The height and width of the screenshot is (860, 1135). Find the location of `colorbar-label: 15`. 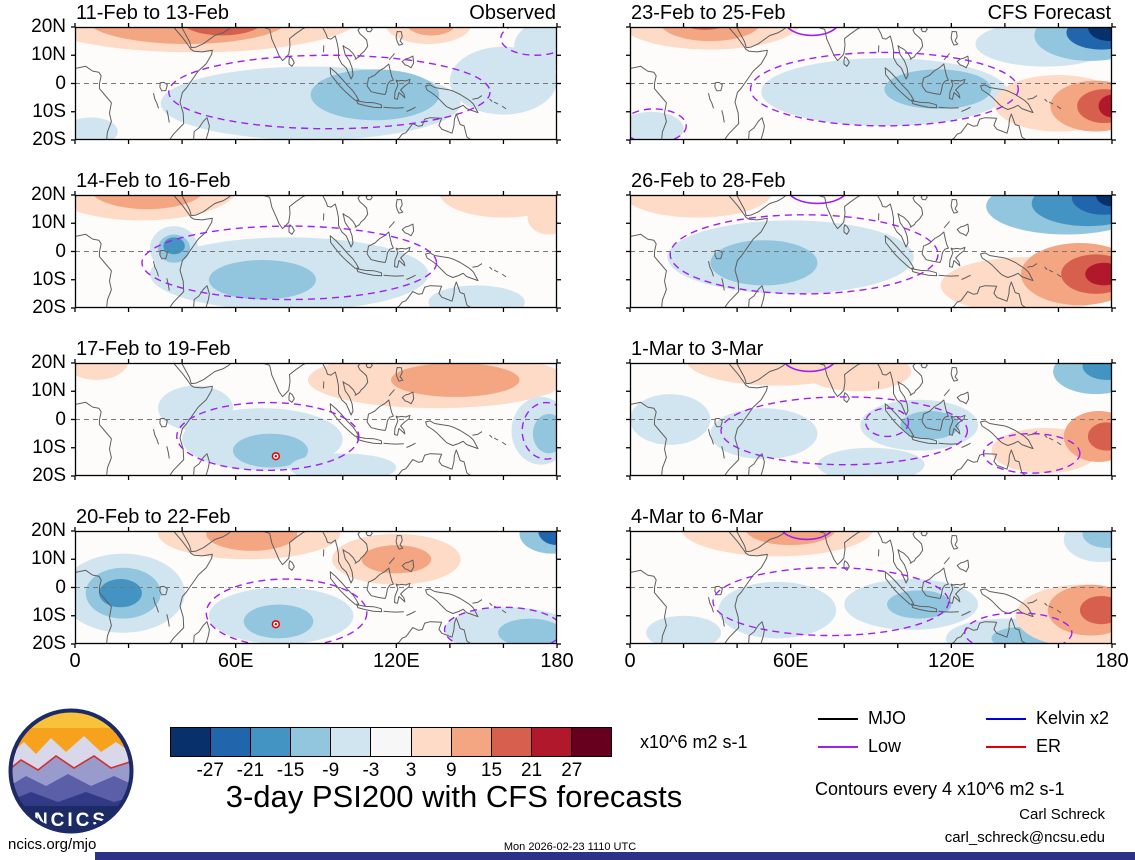

colorbar-label: 15 is located at coordinates (491, 770).